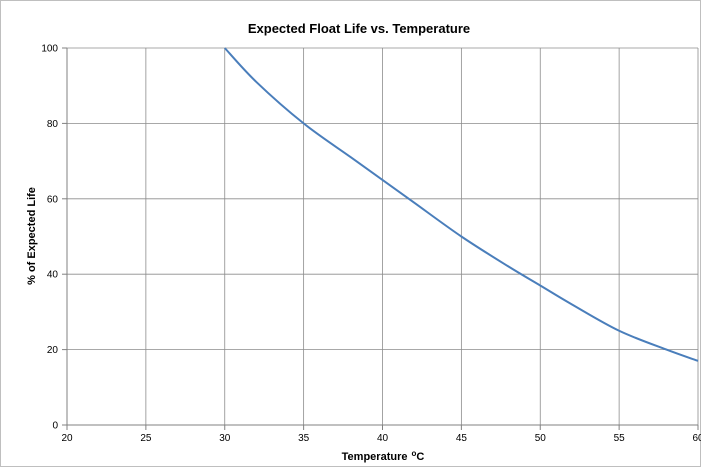  Describe the element at coordinates (53, 350) in the screenshot. I see `y-tick-label: 20` at that location.